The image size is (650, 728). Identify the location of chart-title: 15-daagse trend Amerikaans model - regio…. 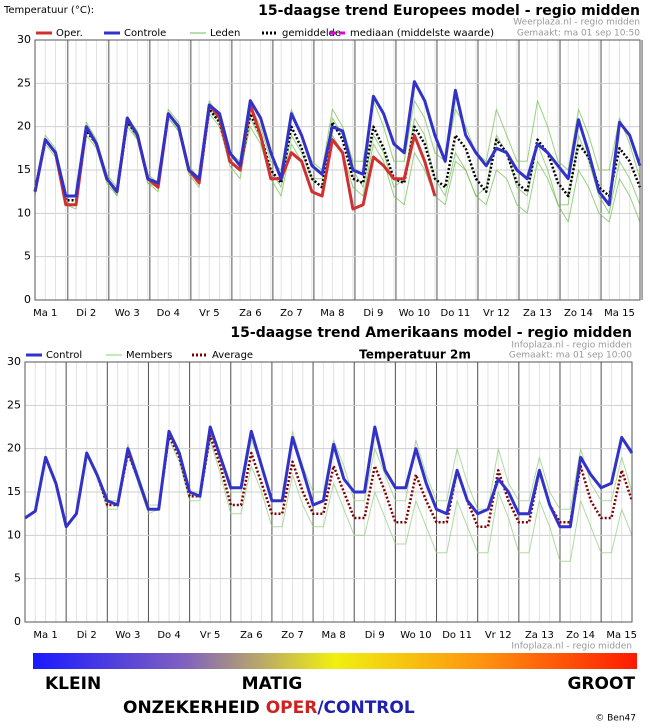
(431, 333).